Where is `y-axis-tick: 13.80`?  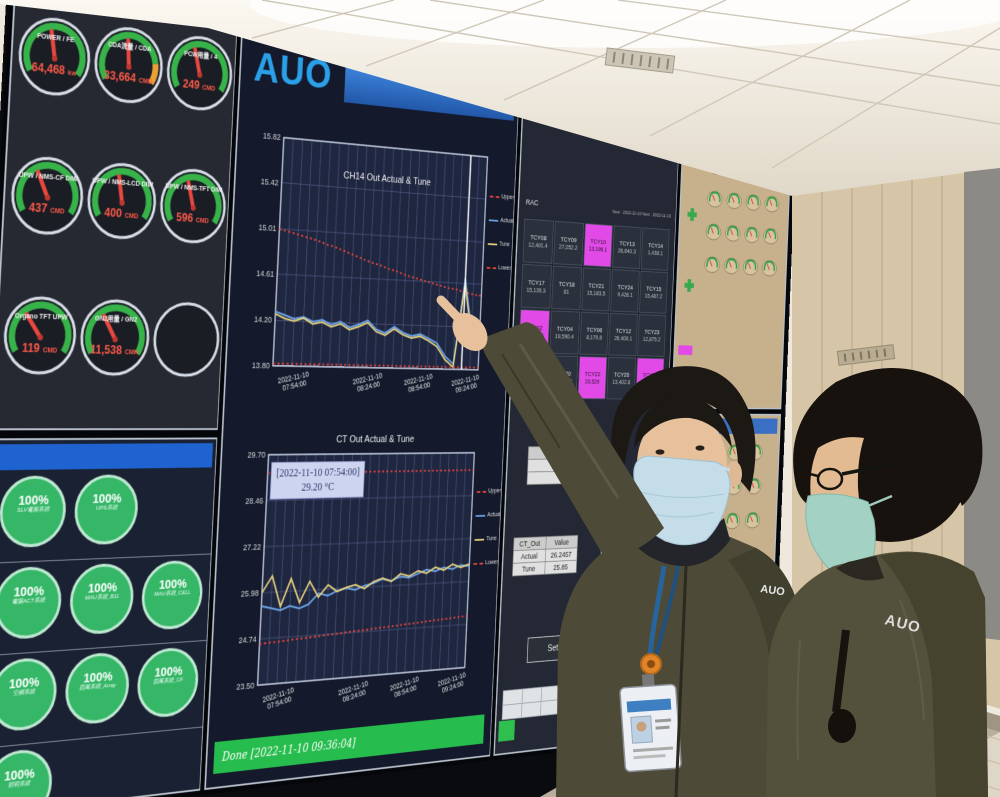 y-axis-tick: 13.80 is located at coordinates (260, 365).